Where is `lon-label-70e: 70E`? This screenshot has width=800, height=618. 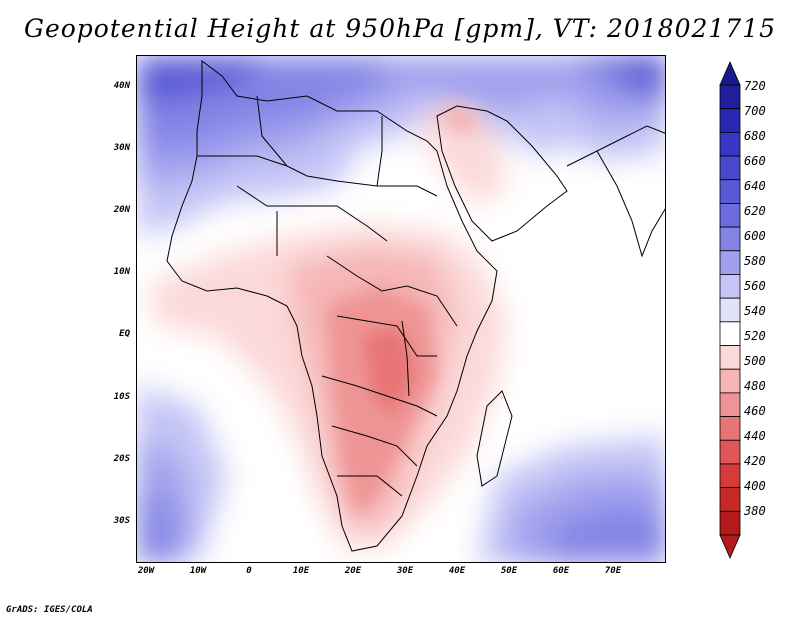 lon-label-70e: 70E is located at coordinates (613, 571).